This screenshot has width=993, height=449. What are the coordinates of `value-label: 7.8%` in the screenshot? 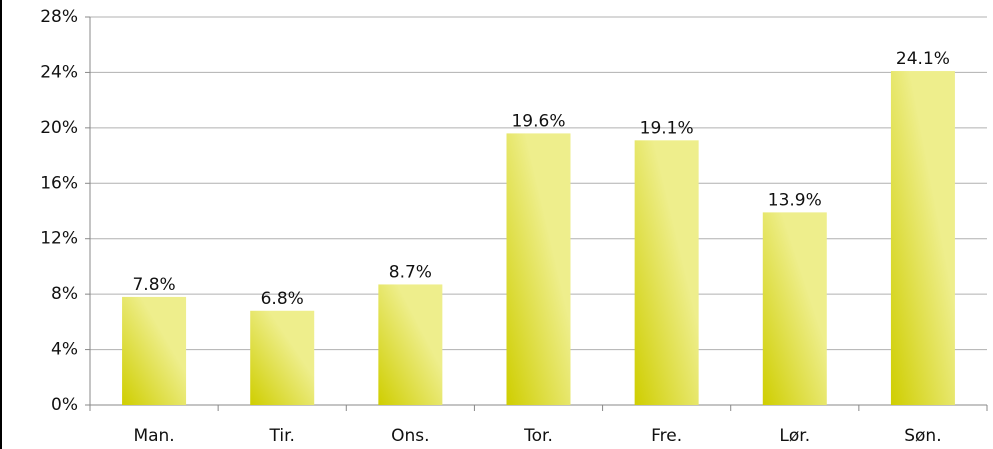 It's located at (153, 285).